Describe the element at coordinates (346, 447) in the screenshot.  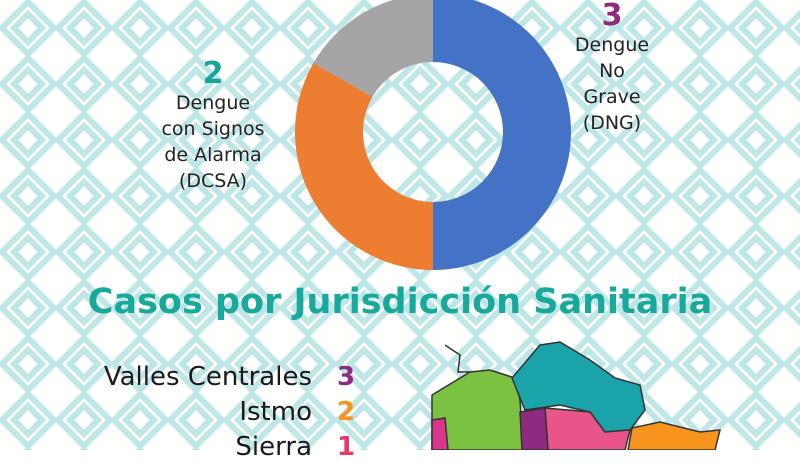
I see `jurisdiction-value: 1` at that location.